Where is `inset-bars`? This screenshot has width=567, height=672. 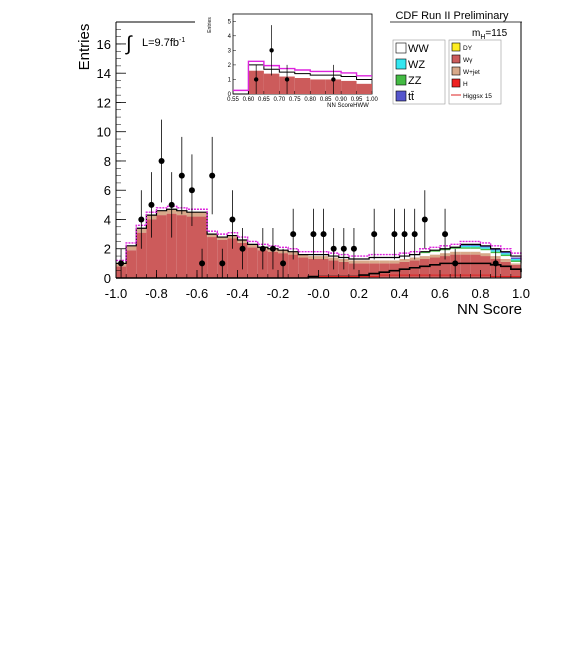
inset-bars is located at coordinates (302, 54).